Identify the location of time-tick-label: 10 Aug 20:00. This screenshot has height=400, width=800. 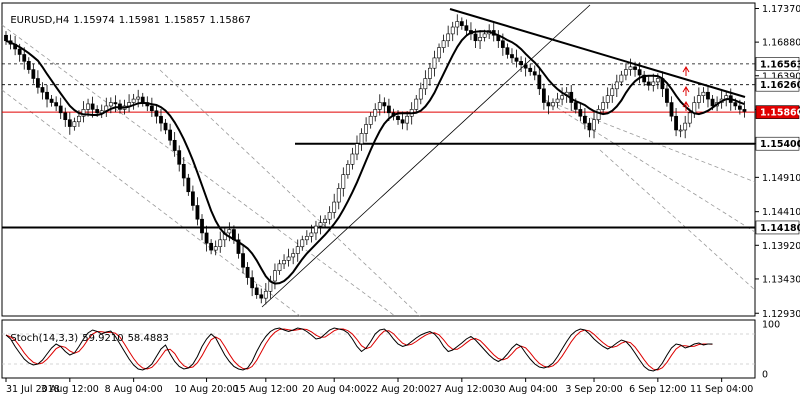
(207, 389).